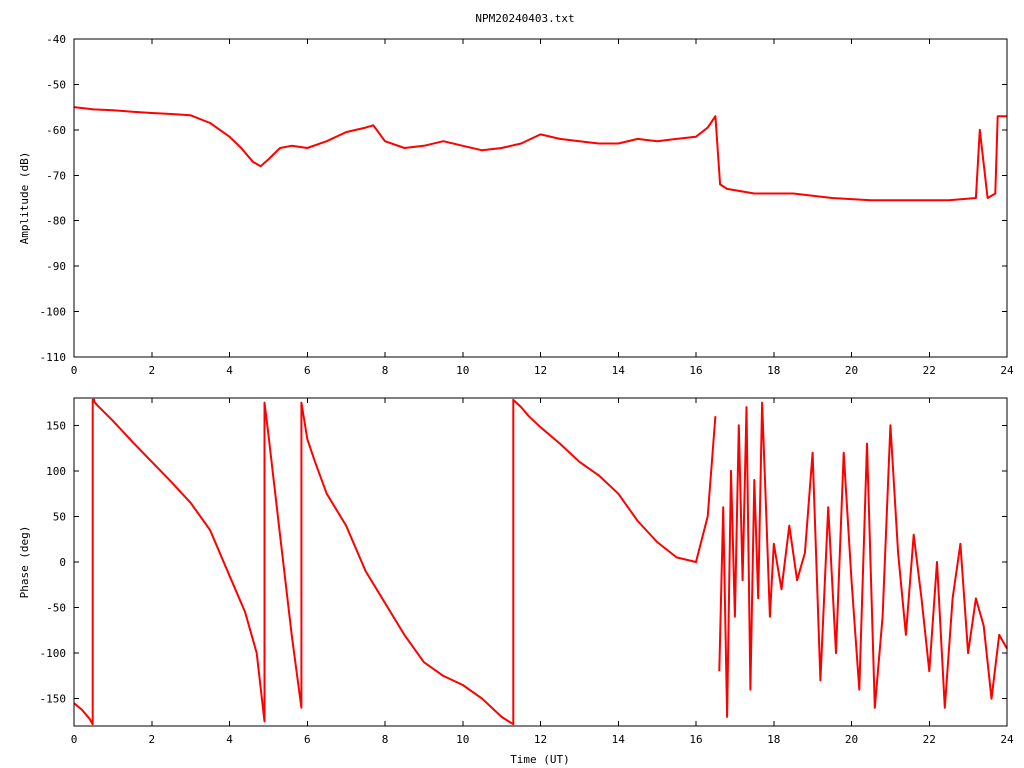 The image size is (1024, 768). Describe the element at coordinates (74, 739) in the screenshot. I see `phase-x-tick-label: 0` at that location.